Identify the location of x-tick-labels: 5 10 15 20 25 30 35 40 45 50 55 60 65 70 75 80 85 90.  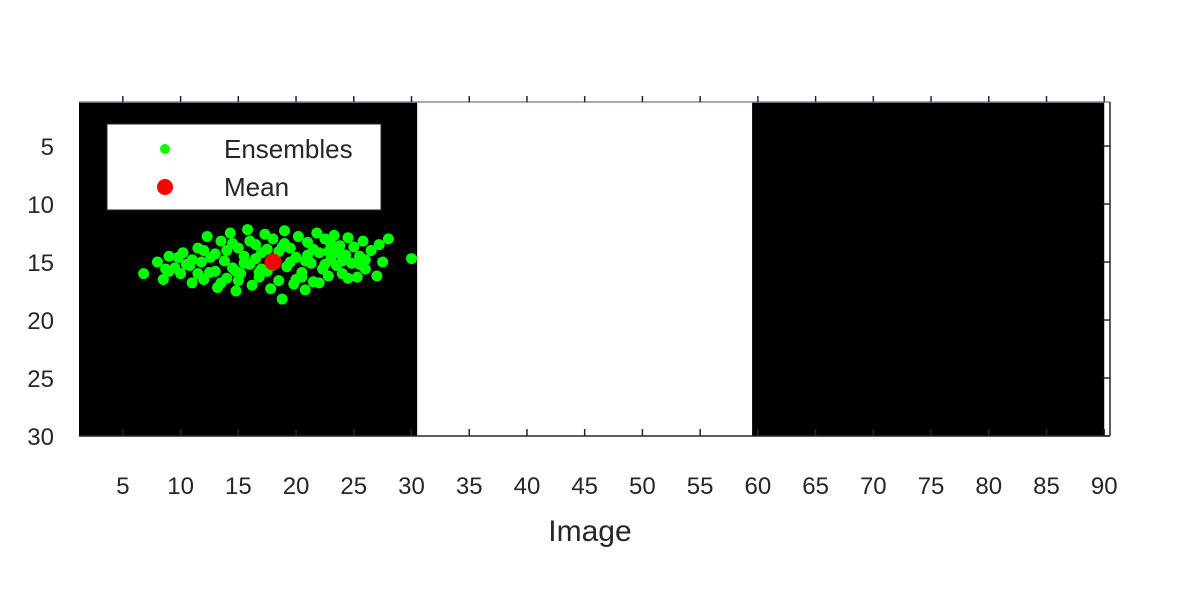
(616, 486).